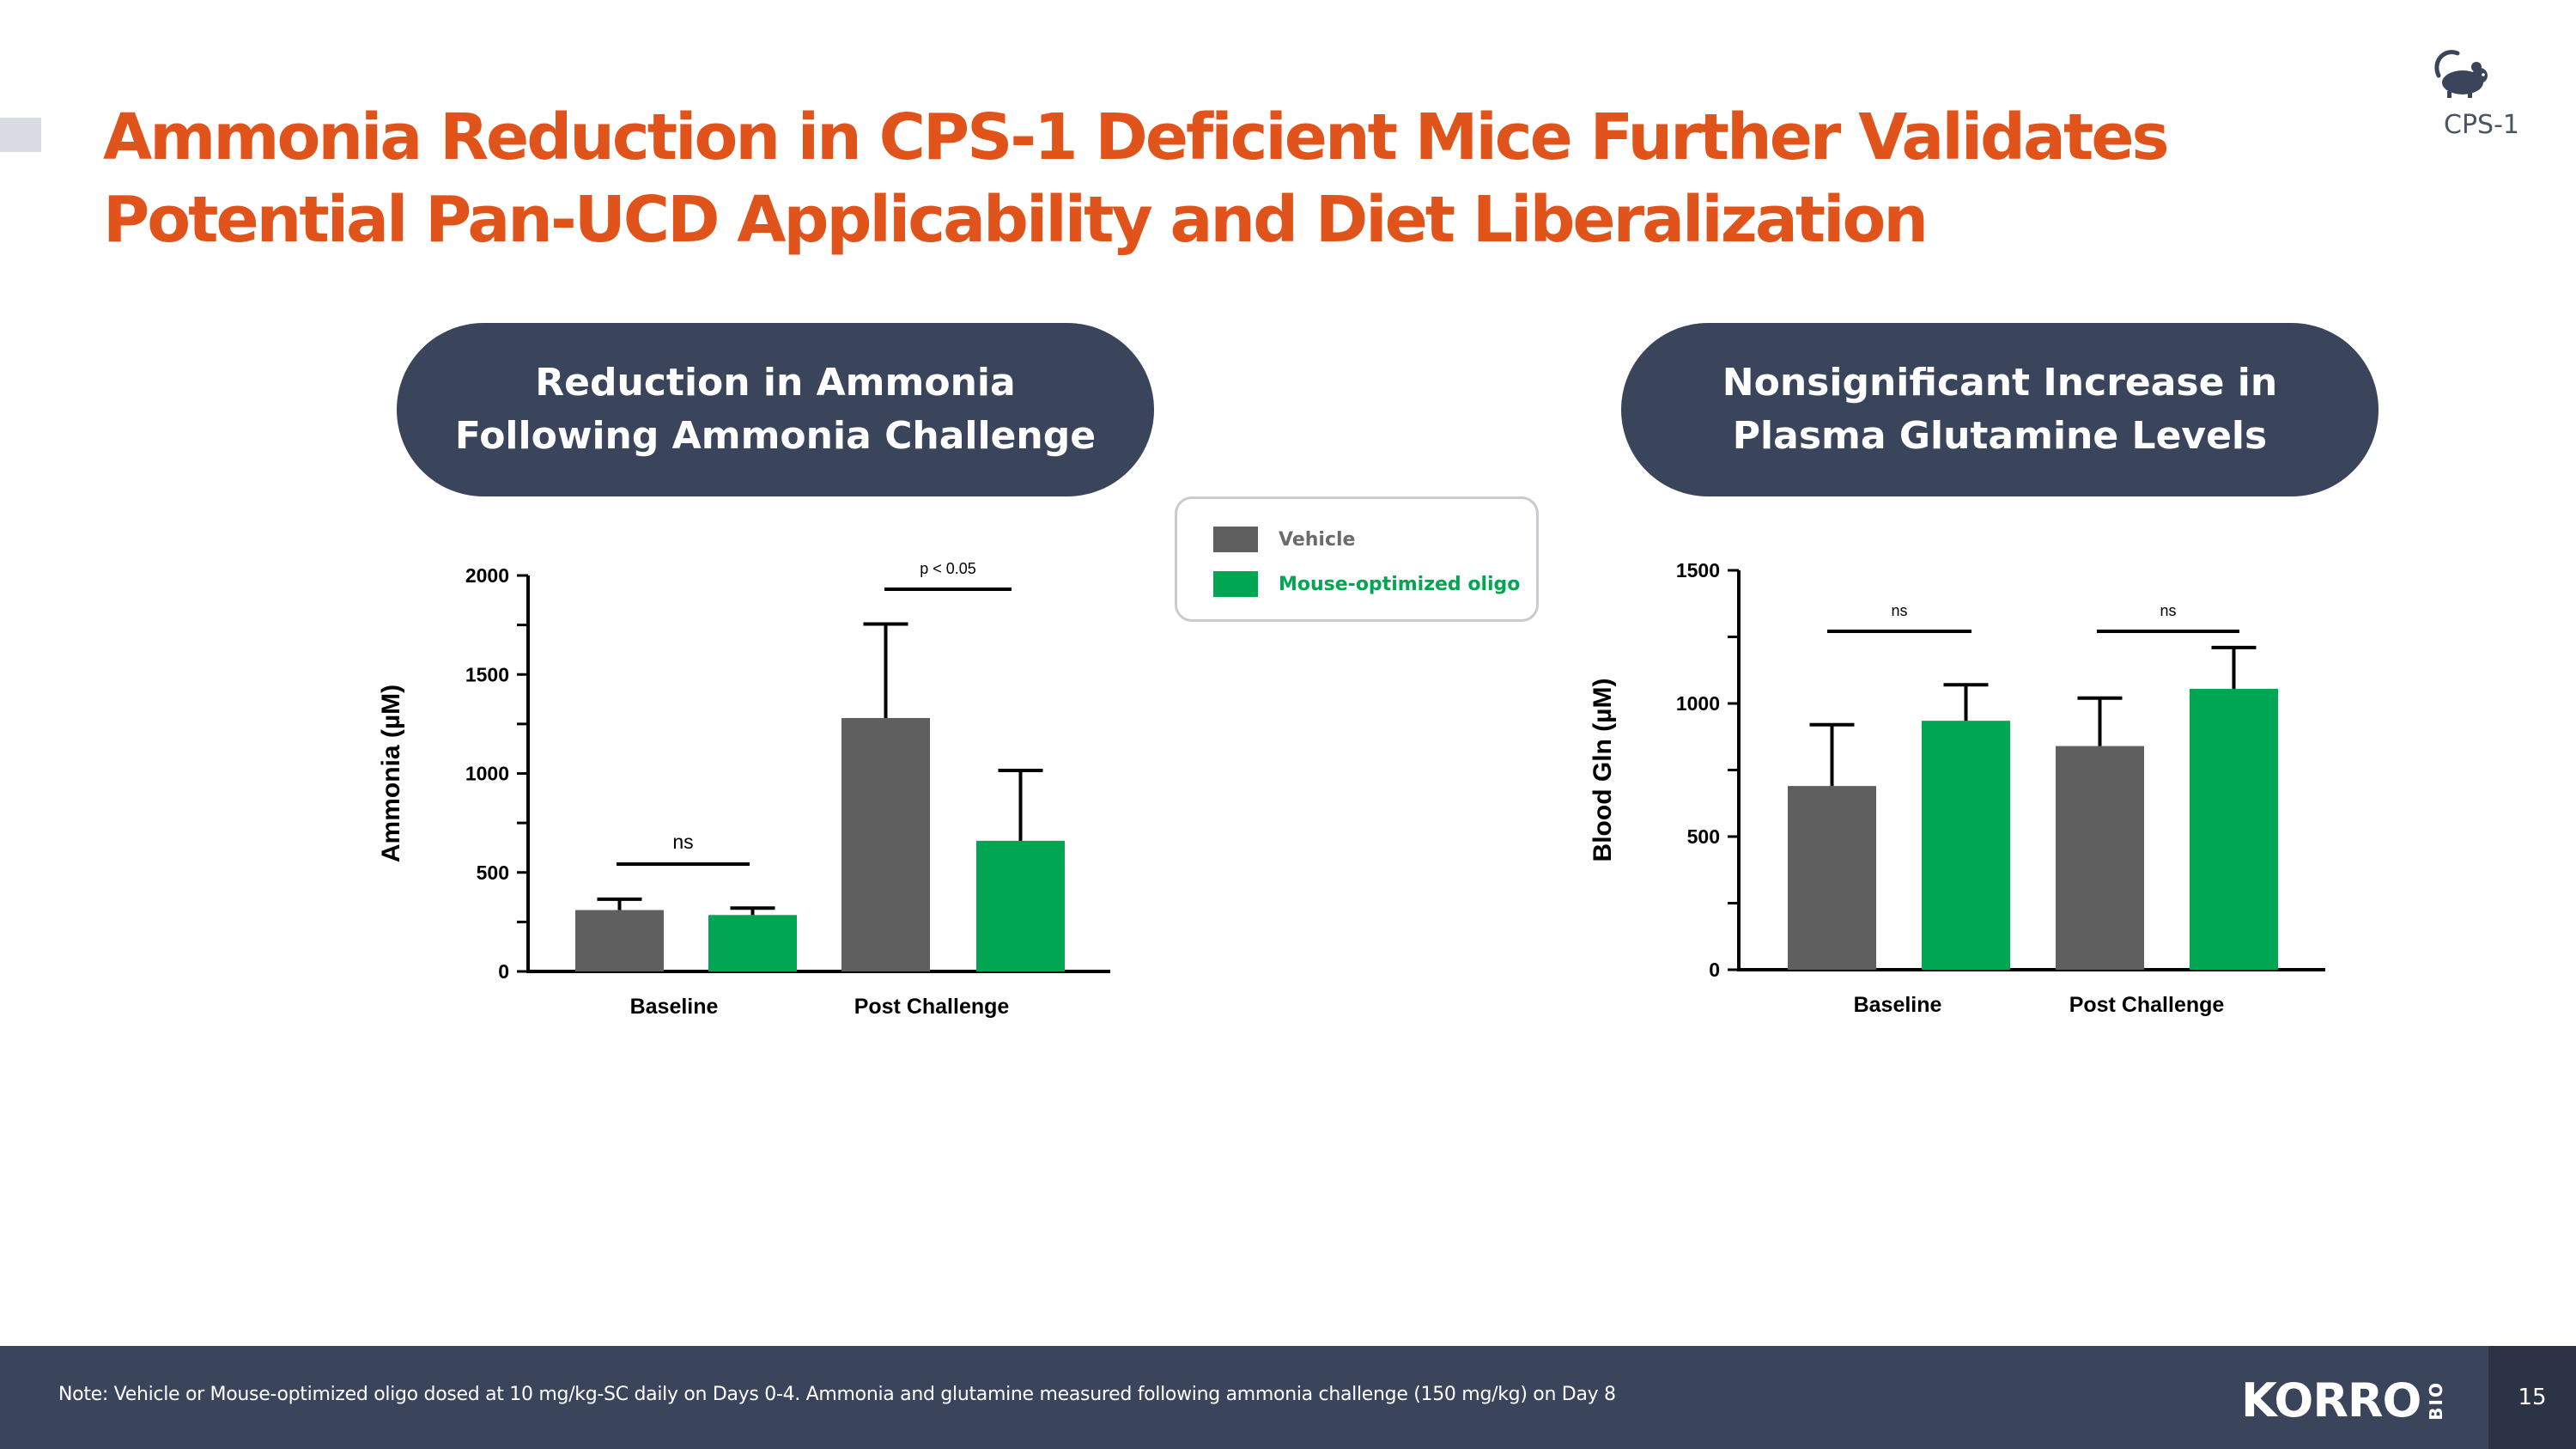 The height and width of the screenshot is (1449, 2576). I want to click on y-axis-title: Ammonia (µM), so click(391, 773).